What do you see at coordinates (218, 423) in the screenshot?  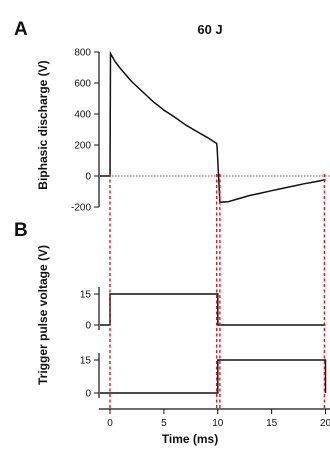 I see `x-tick-label: 10` at bounding box center [218, 423].